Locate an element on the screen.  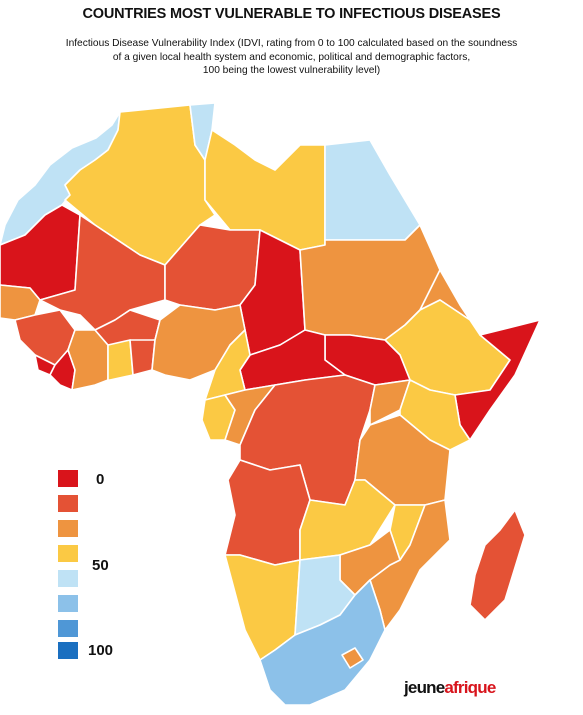
brand-logo: jeuneafrique is located at coordinates (450, 688).